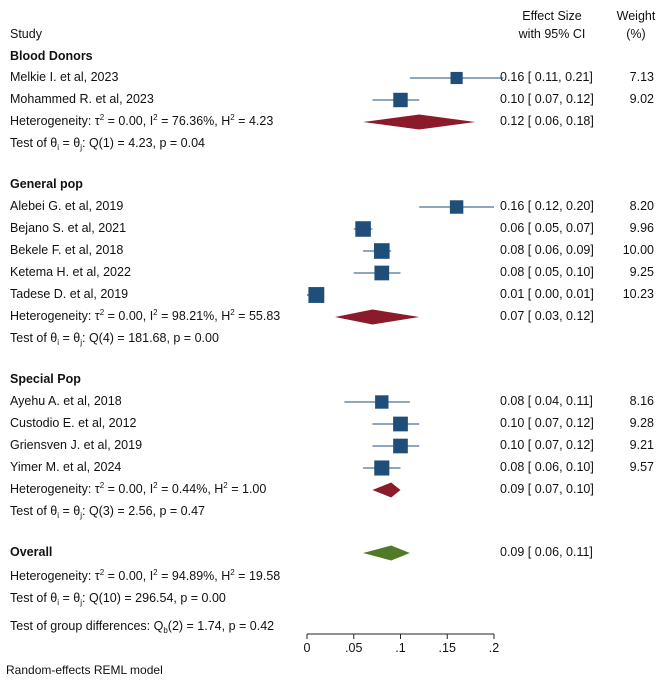 The width and height of the screenshot is (669, 683). Describe the element at coordinates (546, 401) in the screenshot. I see `effect-size-ci: 0.08 [ 0.04, 0.11]` at that location.